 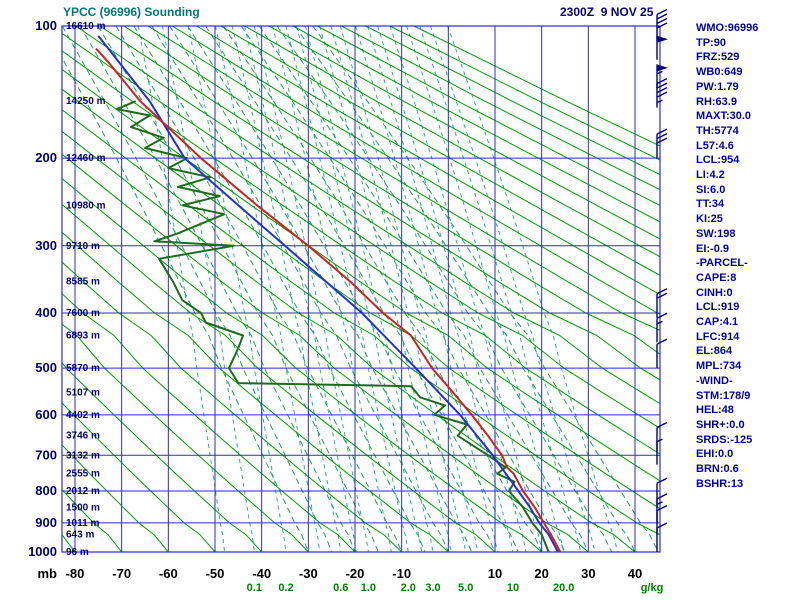 I want to click on height-label: 9710 m, so click(x=83, y=246).